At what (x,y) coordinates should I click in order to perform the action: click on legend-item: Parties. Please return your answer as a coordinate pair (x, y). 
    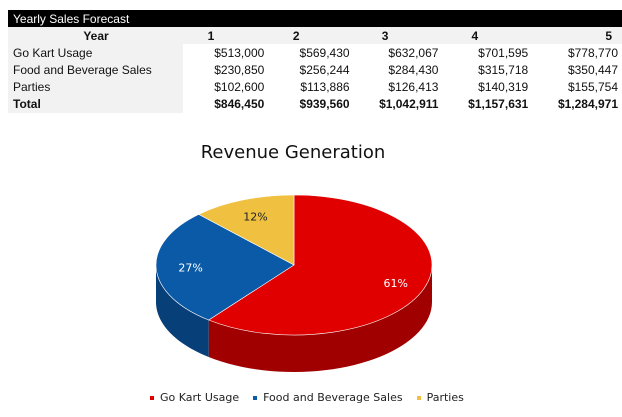
    Looking at the image, I should click on (440, 397).